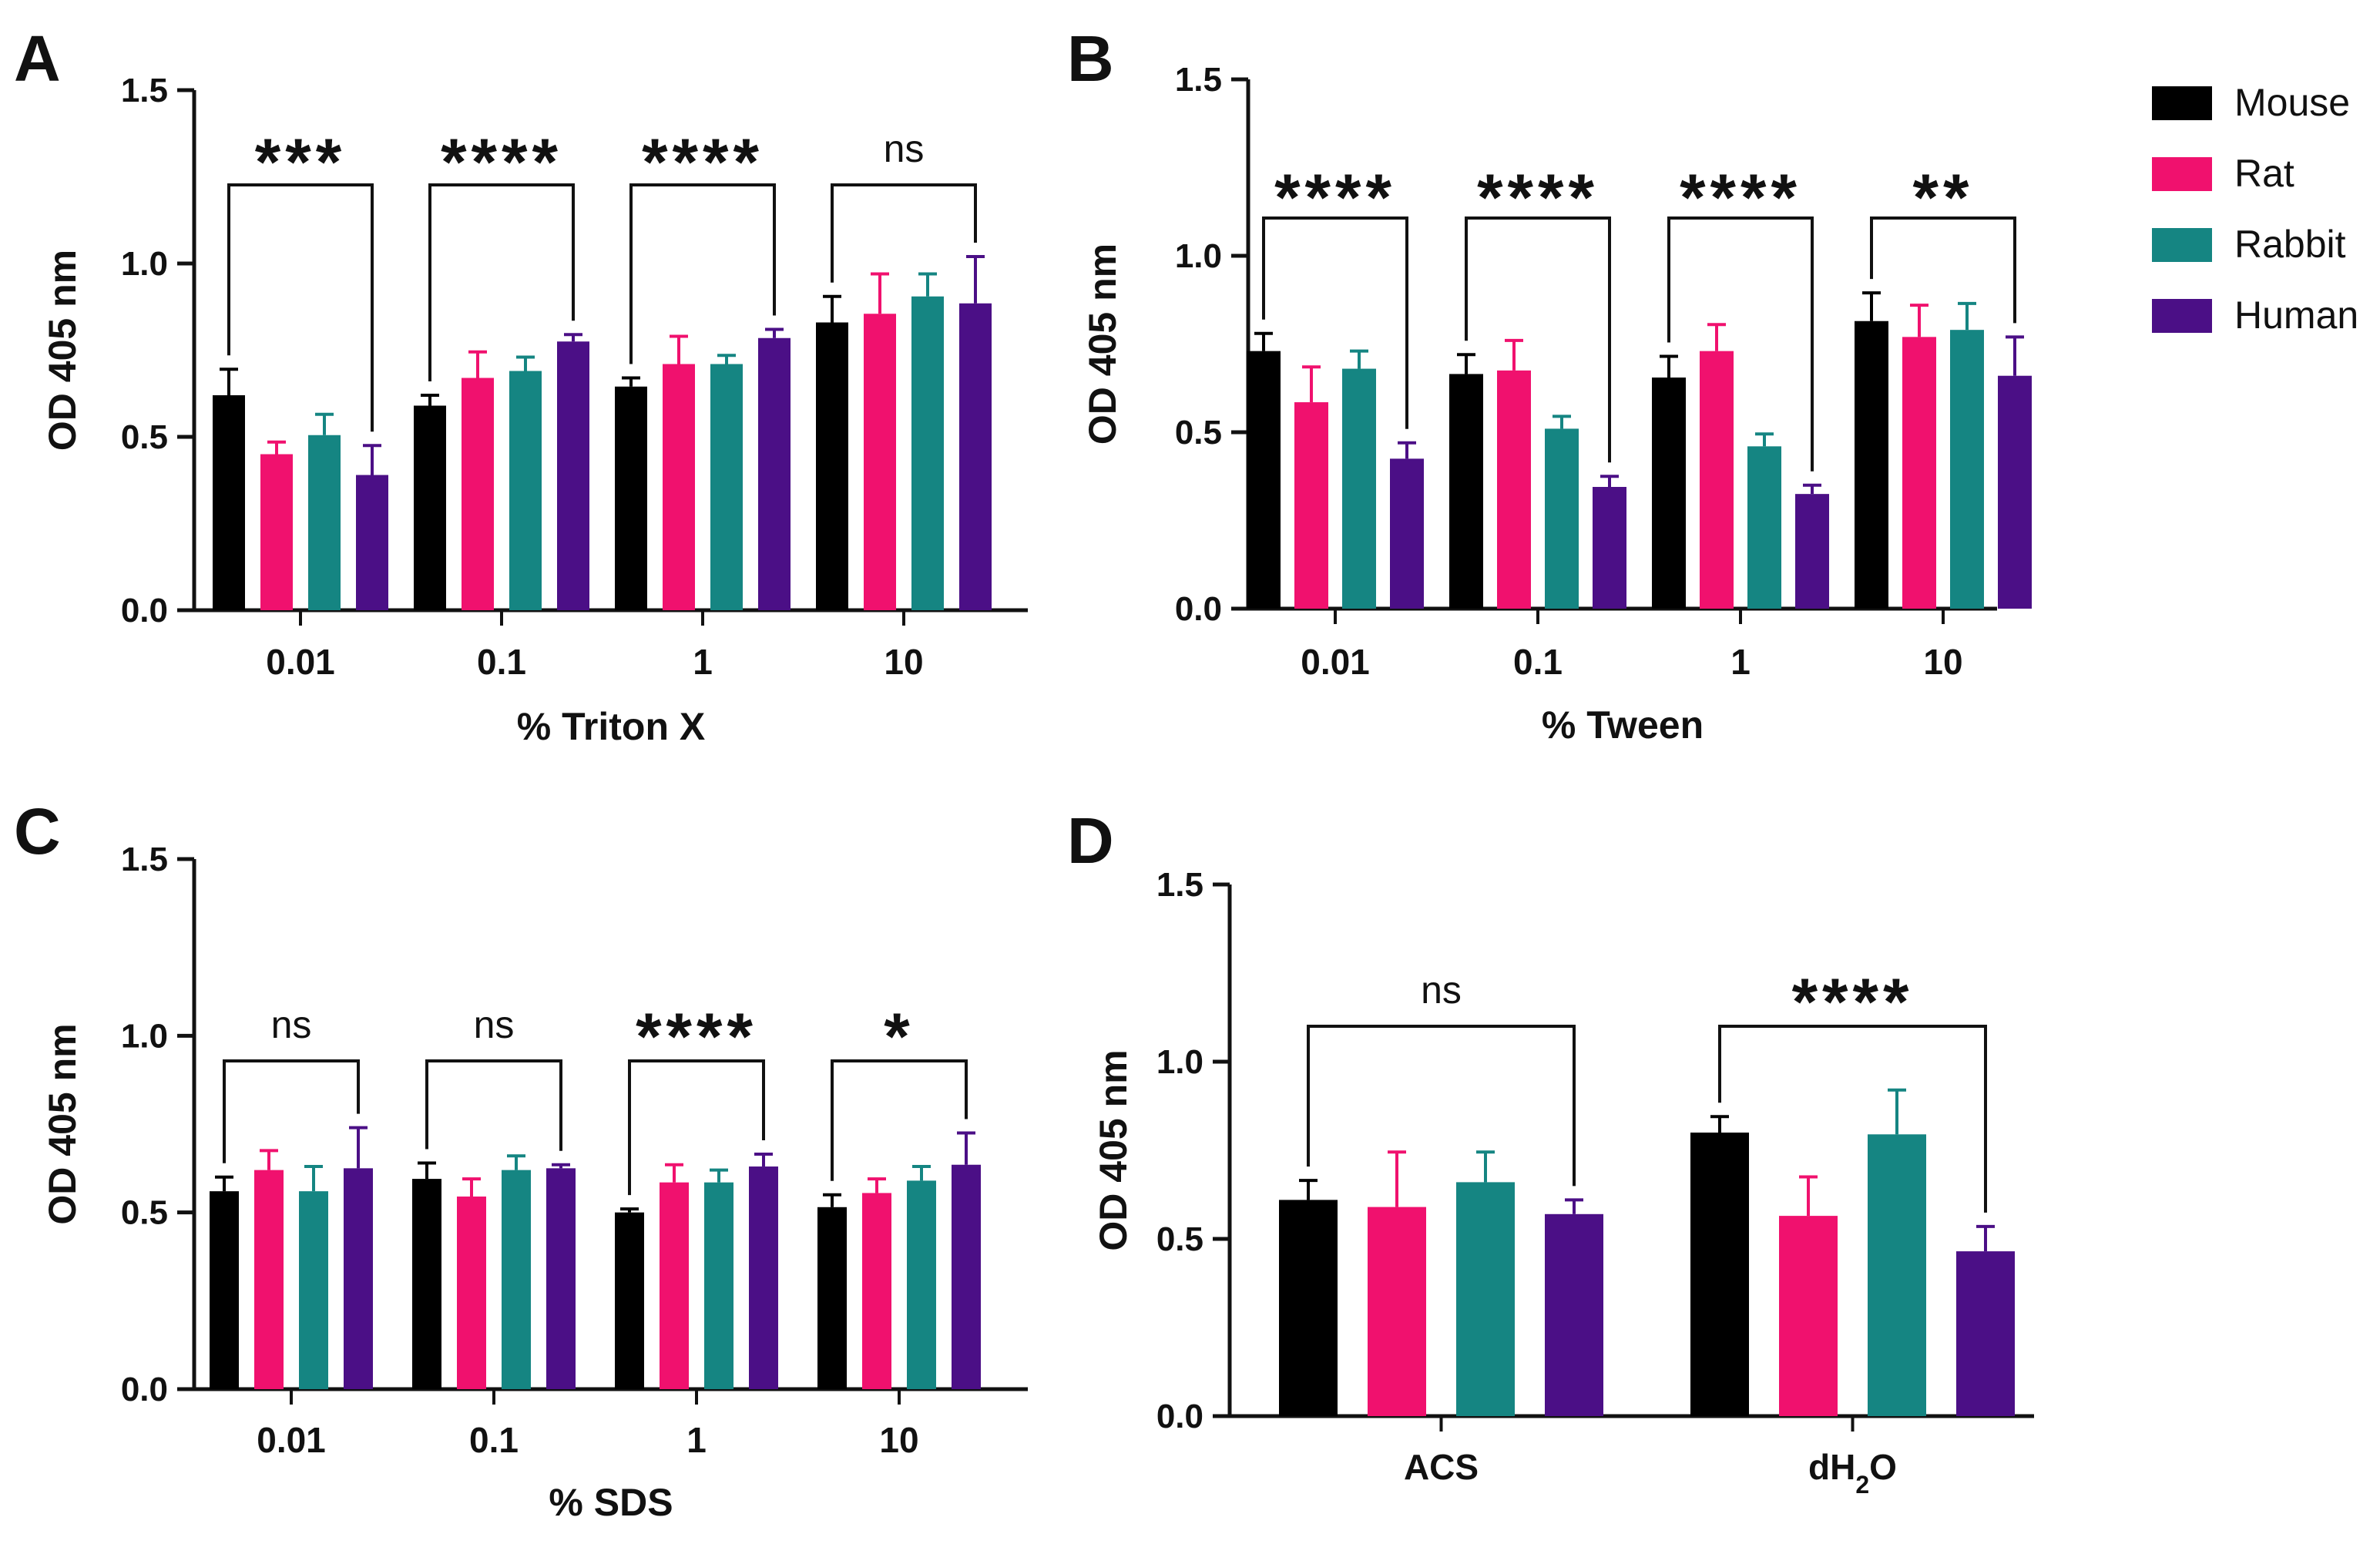 Image resolution: width=2380 pixels, height=1544 pixels. What do you see at coordinates (1198, 609) in the screenshot?
I see `y-tick-label: 0.0` at bounding box center [1198, 609].